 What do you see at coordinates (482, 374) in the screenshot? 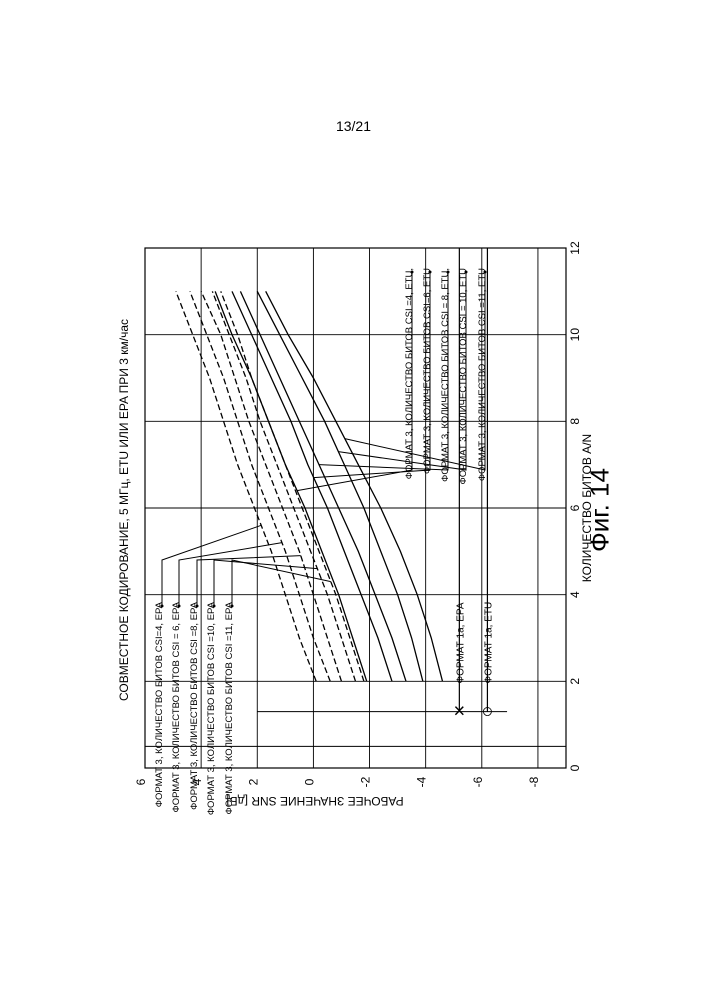
I see `series-label: ФОРМАТ 3, КОЛИЧЕСТВО БИТОВ CSI =11, ETU` at bounding box center [482, 374].